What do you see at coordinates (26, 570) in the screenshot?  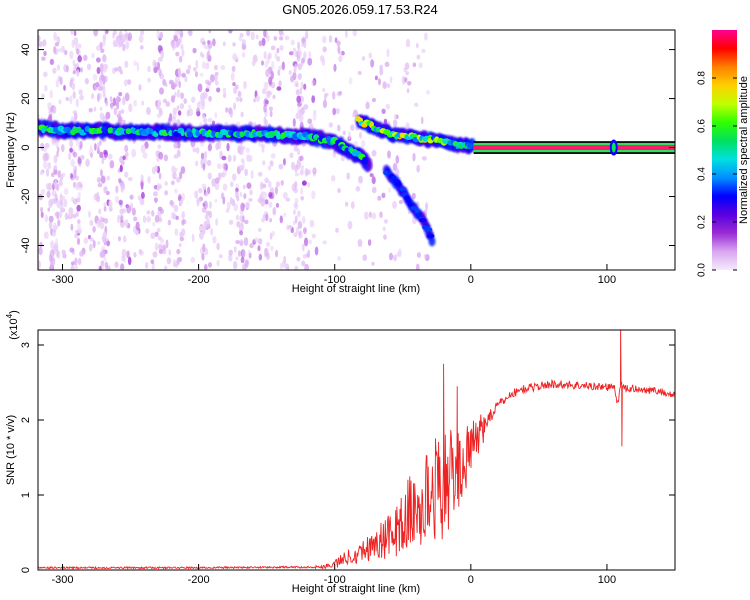 I see `snr-y-tick-label: 0` at bounding box center [26, 570].